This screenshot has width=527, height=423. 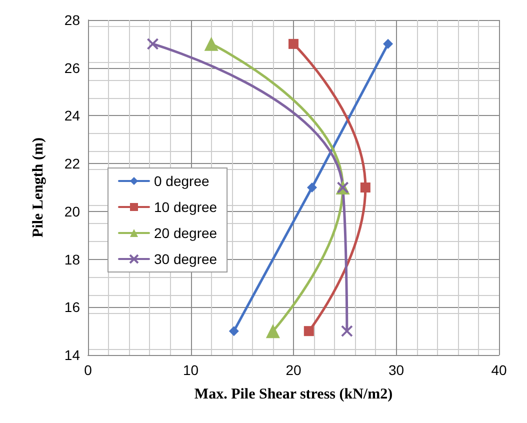 What do you see at coordinates (72, 116) in the screenshot?
I see `y-tick-label: 24` at bounding box center [72, 116].